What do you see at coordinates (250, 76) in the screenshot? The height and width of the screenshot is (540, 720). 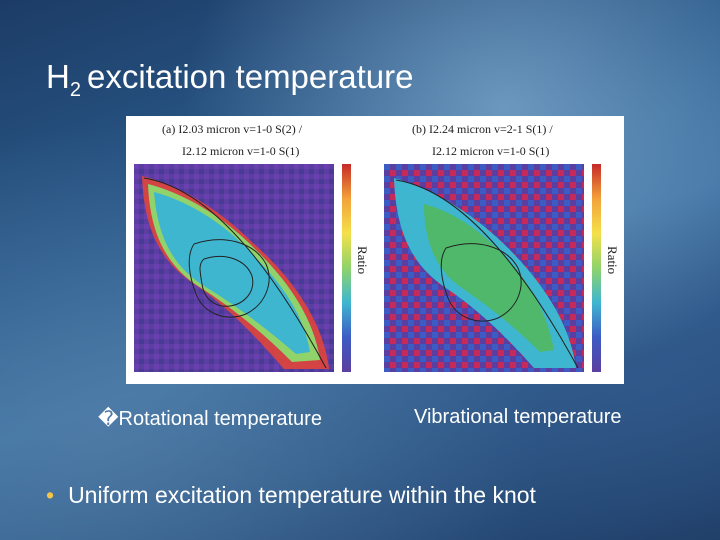 I see `title-rest: excitation temperature` at bounding box center [250, 76].